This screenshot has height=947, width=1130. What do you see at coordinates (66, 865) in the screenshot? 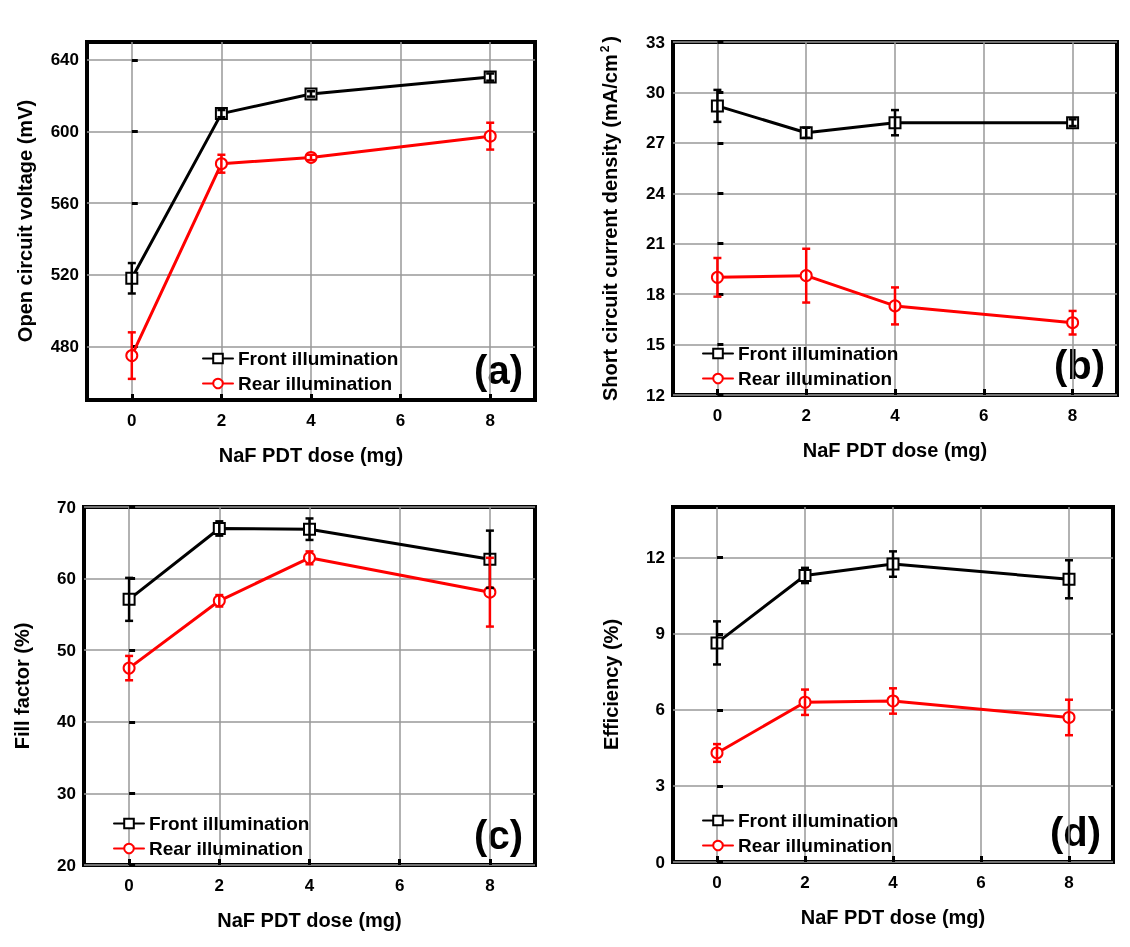
I see `y-tick-label: 20` at bounding box center [66, 865].